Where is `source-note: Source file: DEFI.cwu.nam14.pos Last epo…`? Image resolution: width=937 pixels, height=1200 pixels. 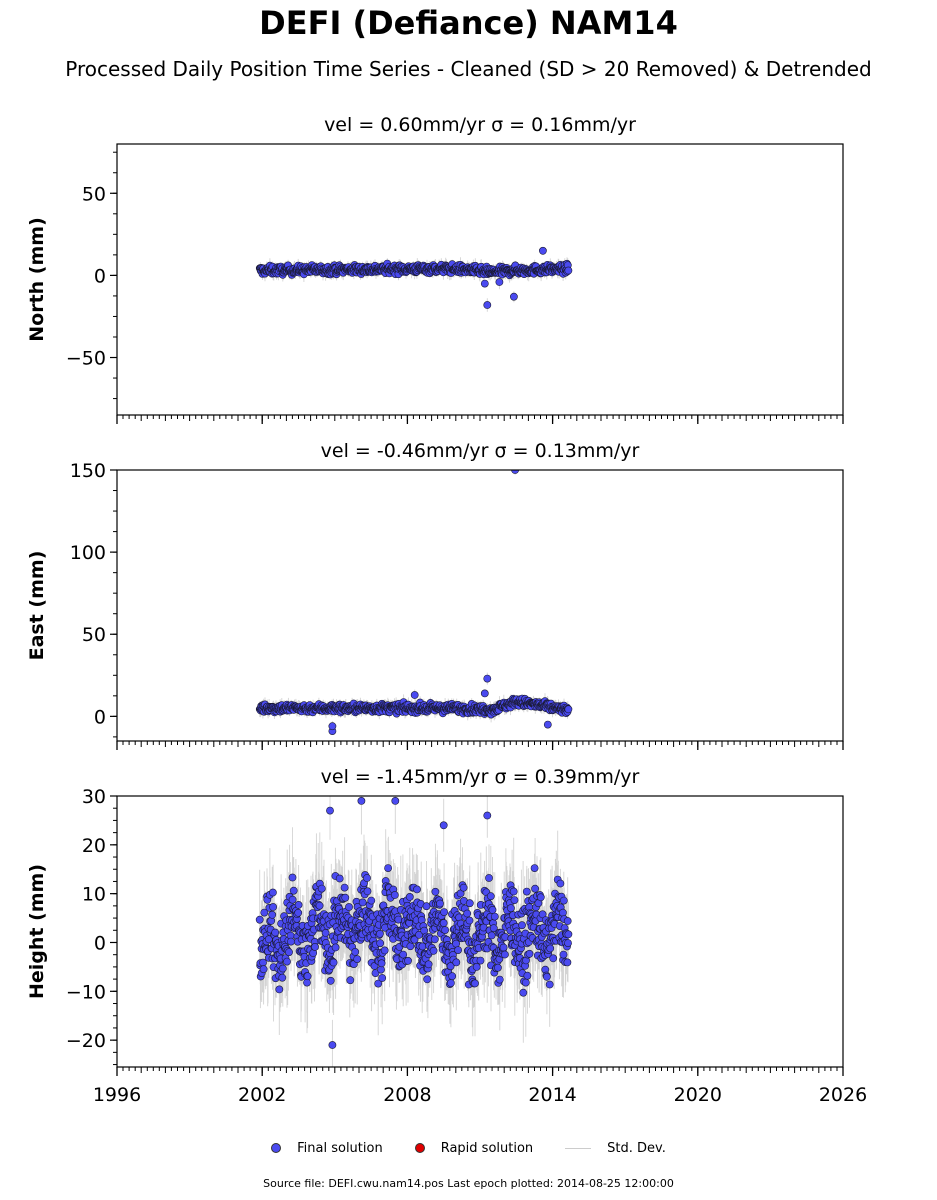
source-note: Source file: DEFI.cwu.nam14.pos Last epo… is located at coordinates (468, 1183).